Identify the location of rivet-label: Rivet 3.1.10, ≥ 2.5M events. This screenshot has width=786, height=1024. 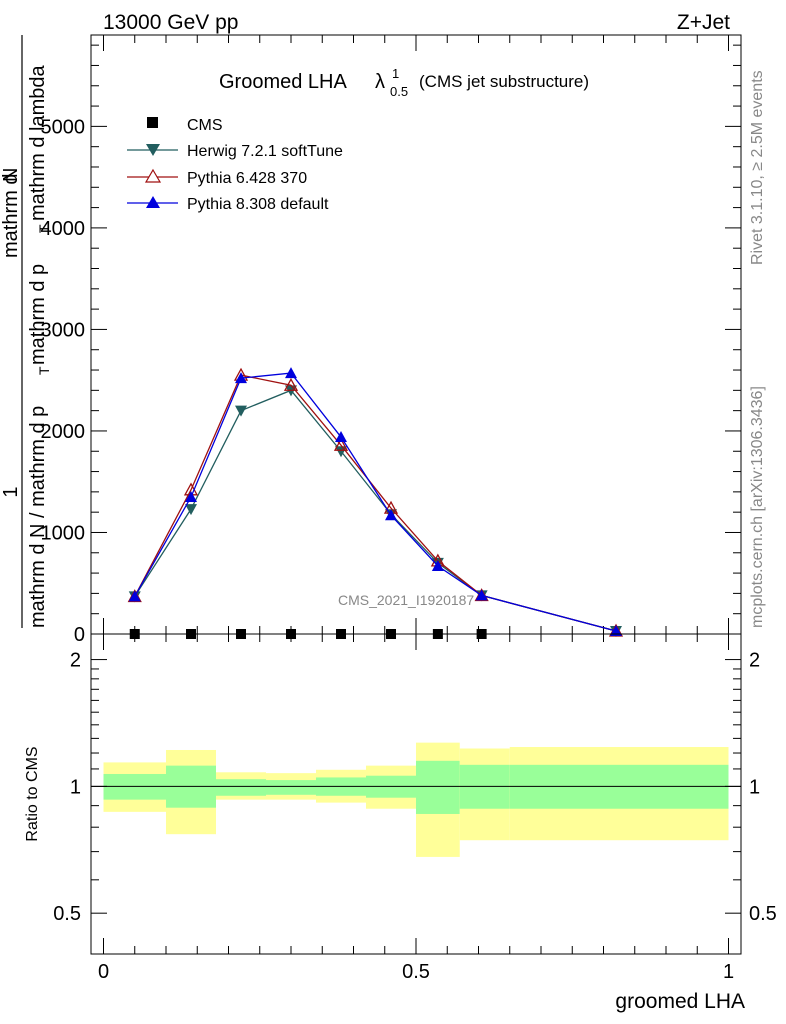
(757, 167).